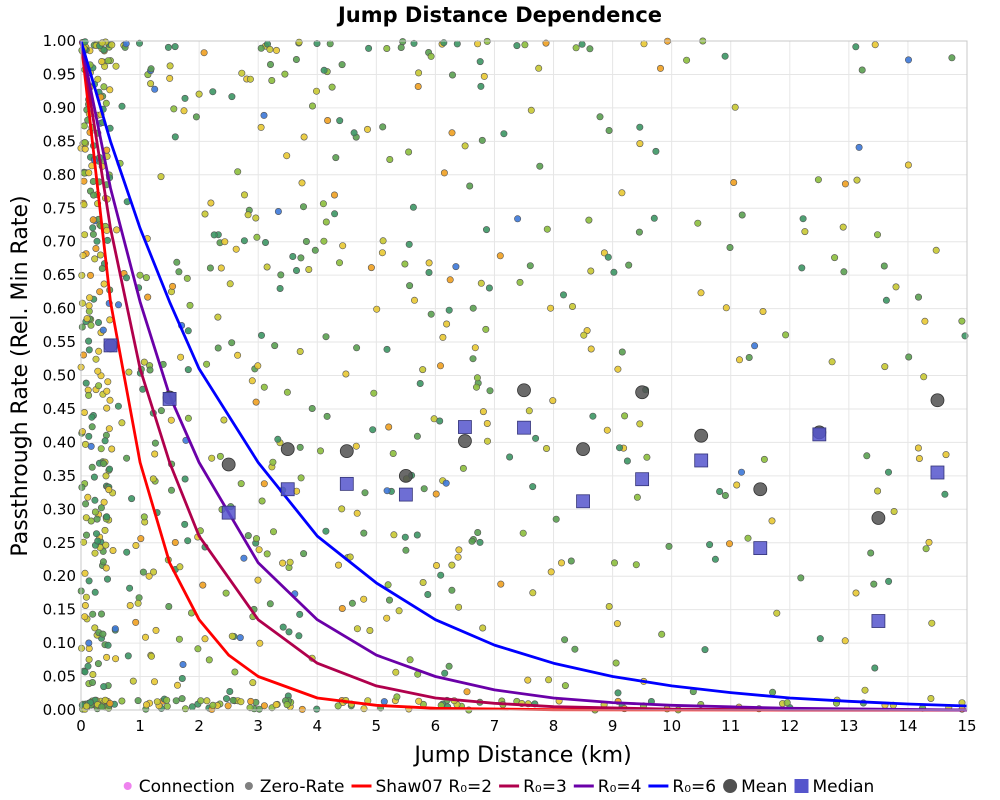  I want to click on mean-marker, so click(583, 449).